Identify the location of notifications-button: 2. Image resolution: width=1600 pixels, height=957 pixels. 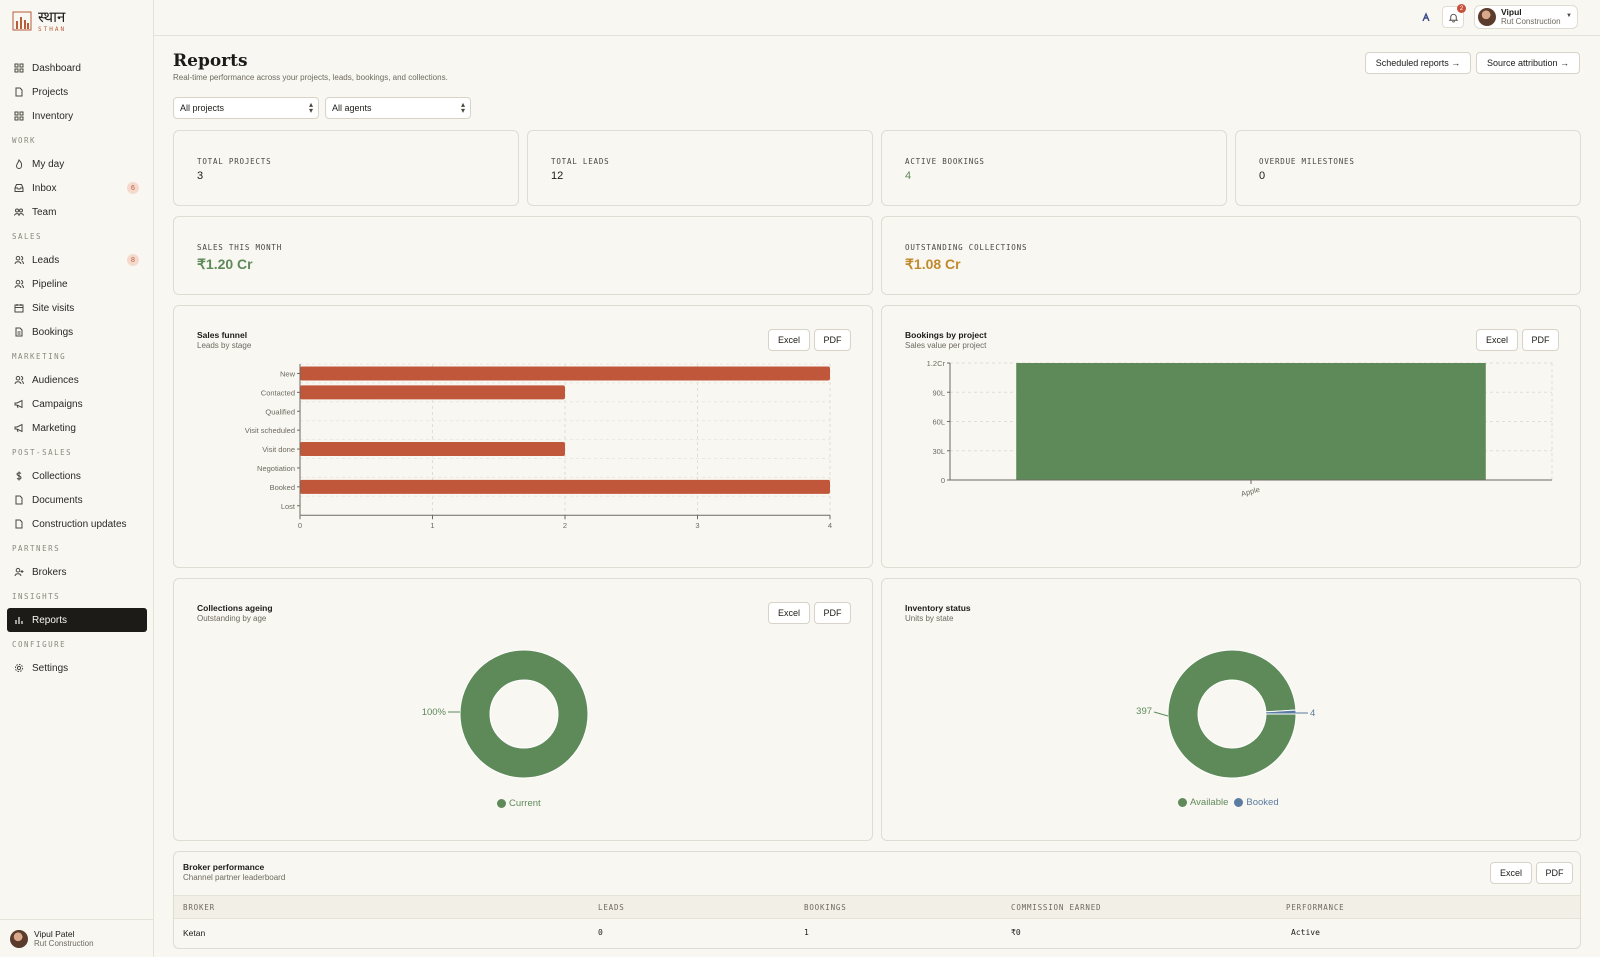
(1454, 16).